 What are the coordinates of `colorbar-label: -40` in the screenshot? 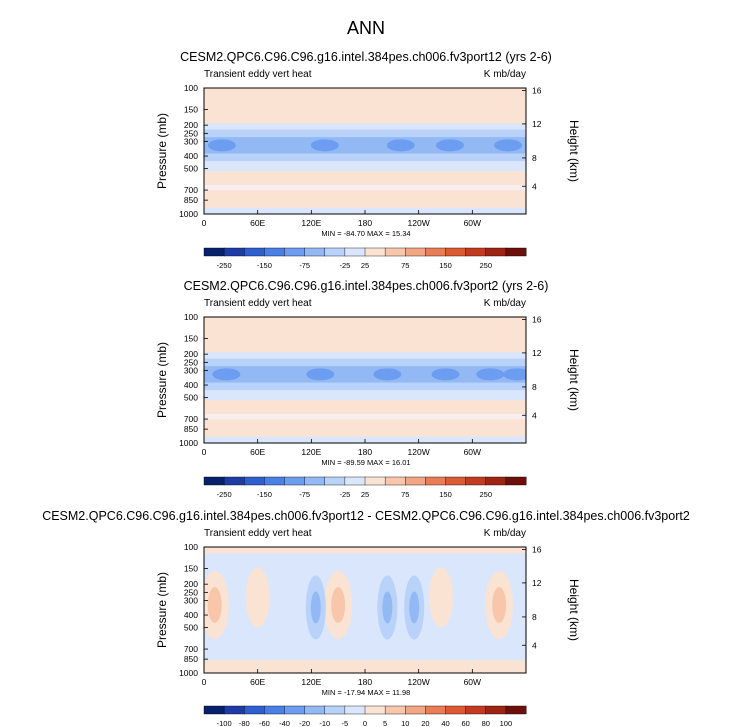 It's located at (284, 723).